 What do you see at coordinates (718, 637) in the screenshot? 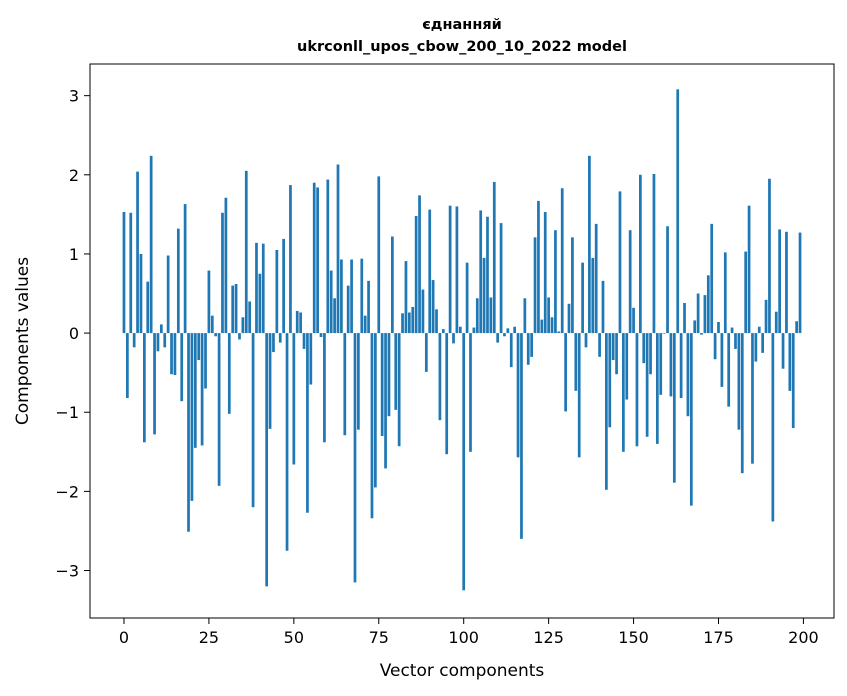
I see `x-tick-label: 175` at bounding box center [718, 637].